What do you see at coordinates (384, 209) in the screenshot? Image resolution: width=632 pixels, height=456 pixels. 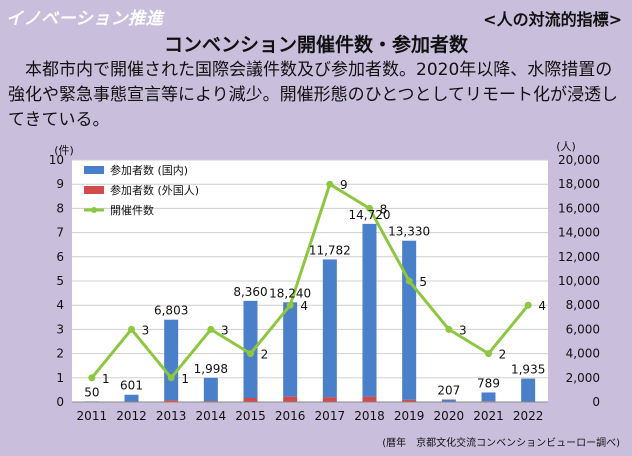 I see `count-label: 8` at bounding box center [384, 209].